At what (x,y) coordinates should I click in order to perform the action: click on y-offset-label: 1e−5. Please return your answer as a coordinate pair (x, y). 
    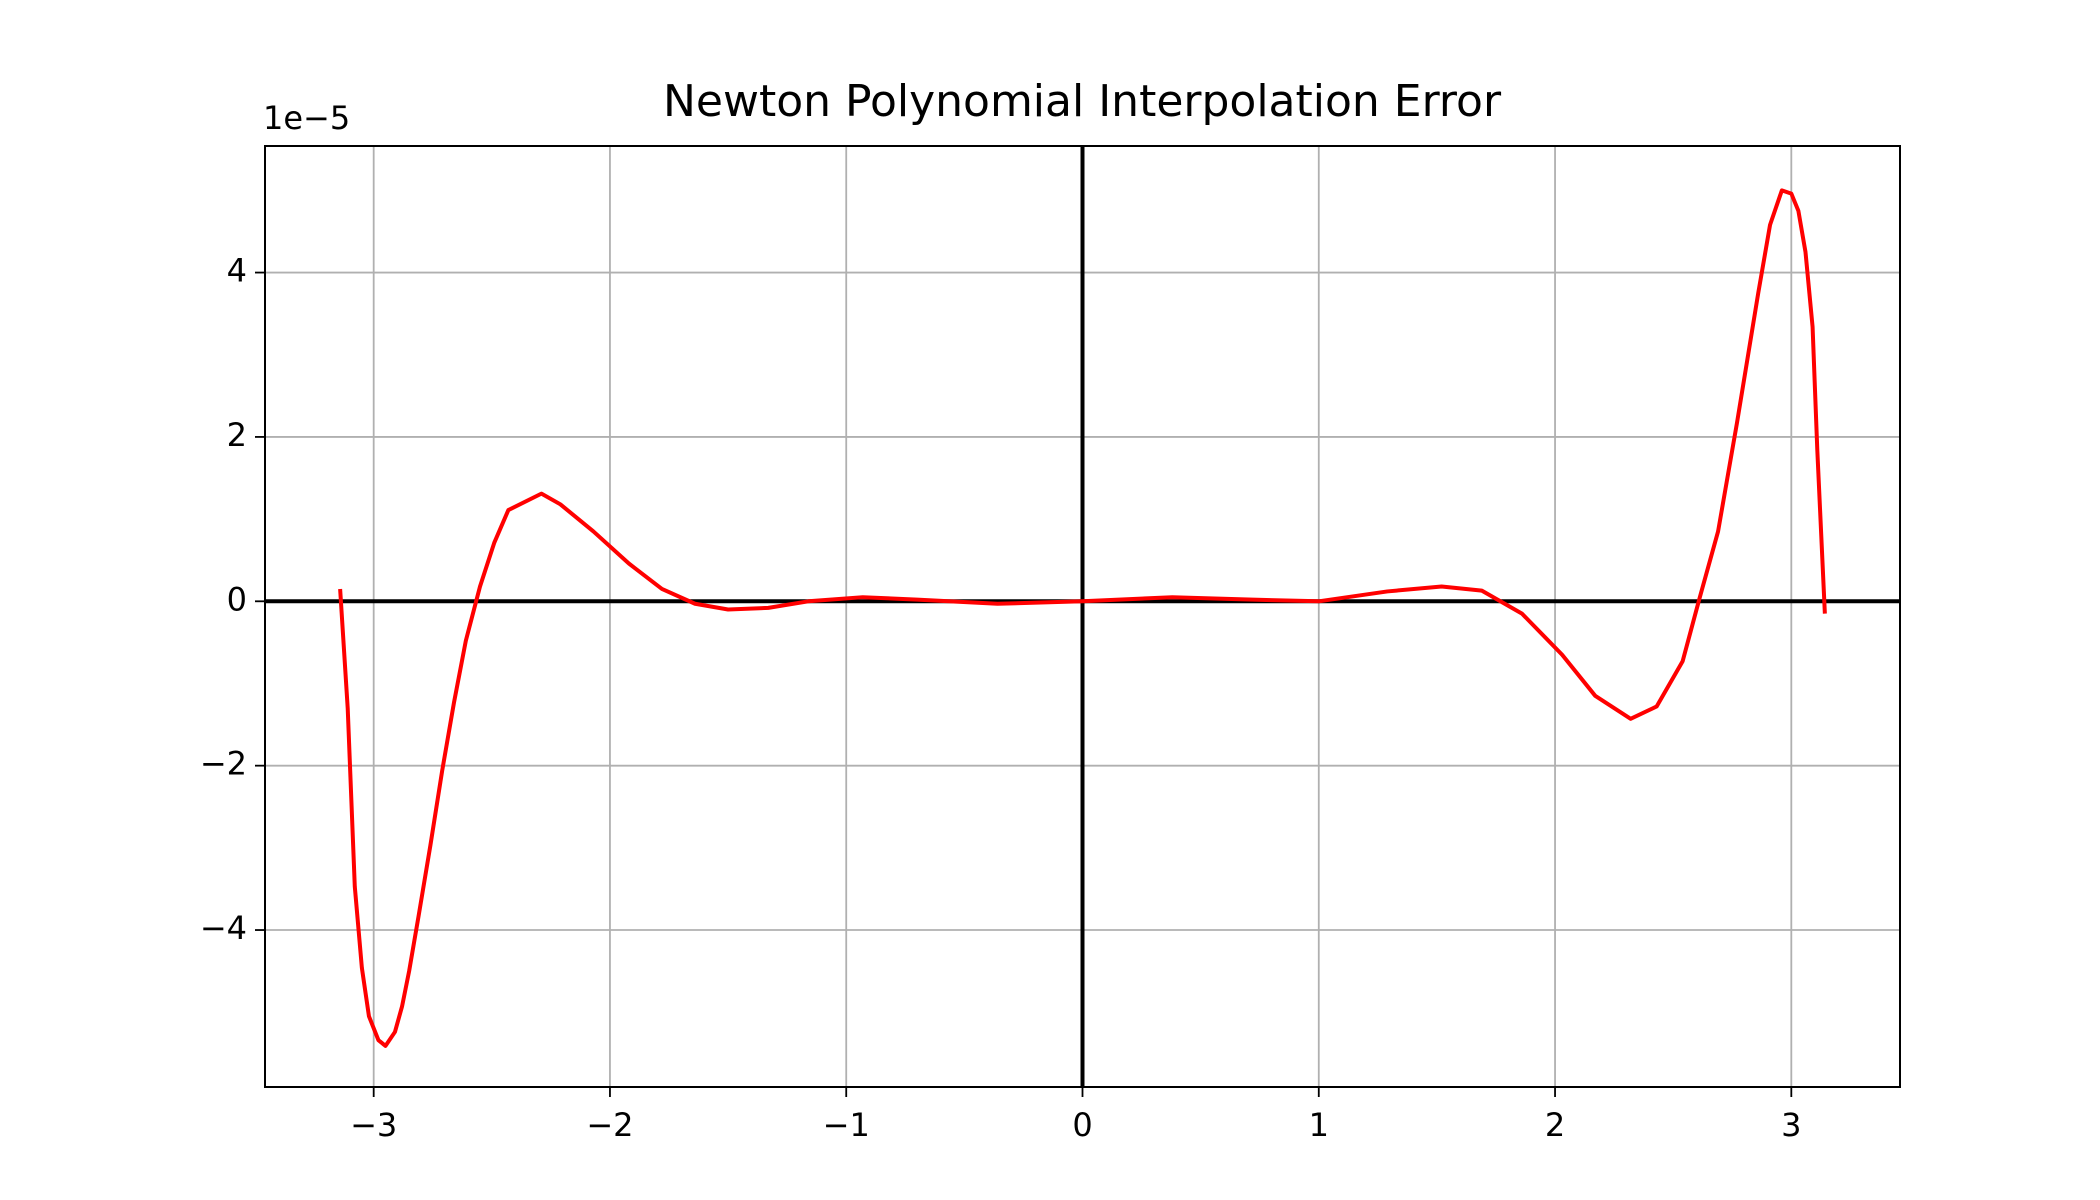
    Looking at the image, I should click on (306, 118).